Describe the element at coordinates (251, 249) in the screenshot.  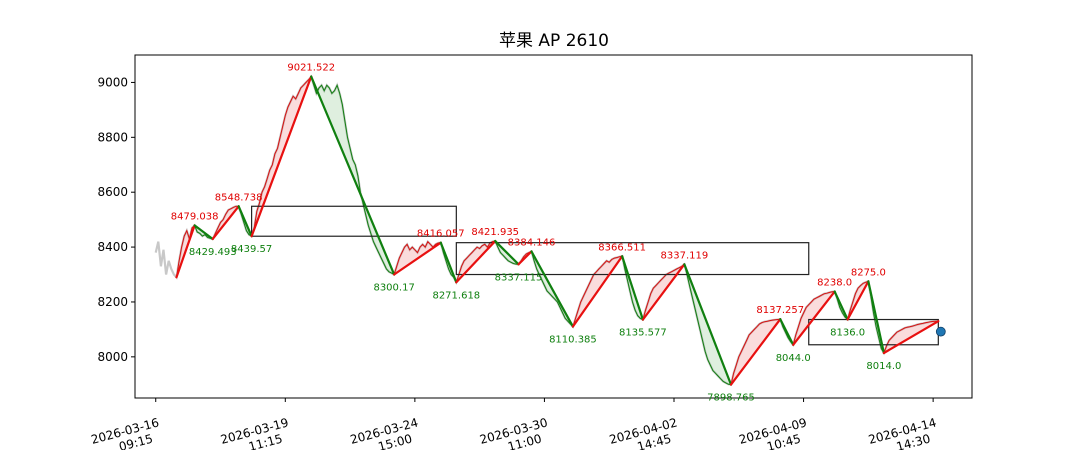
I see `trough-label: 8439.57` at that location.